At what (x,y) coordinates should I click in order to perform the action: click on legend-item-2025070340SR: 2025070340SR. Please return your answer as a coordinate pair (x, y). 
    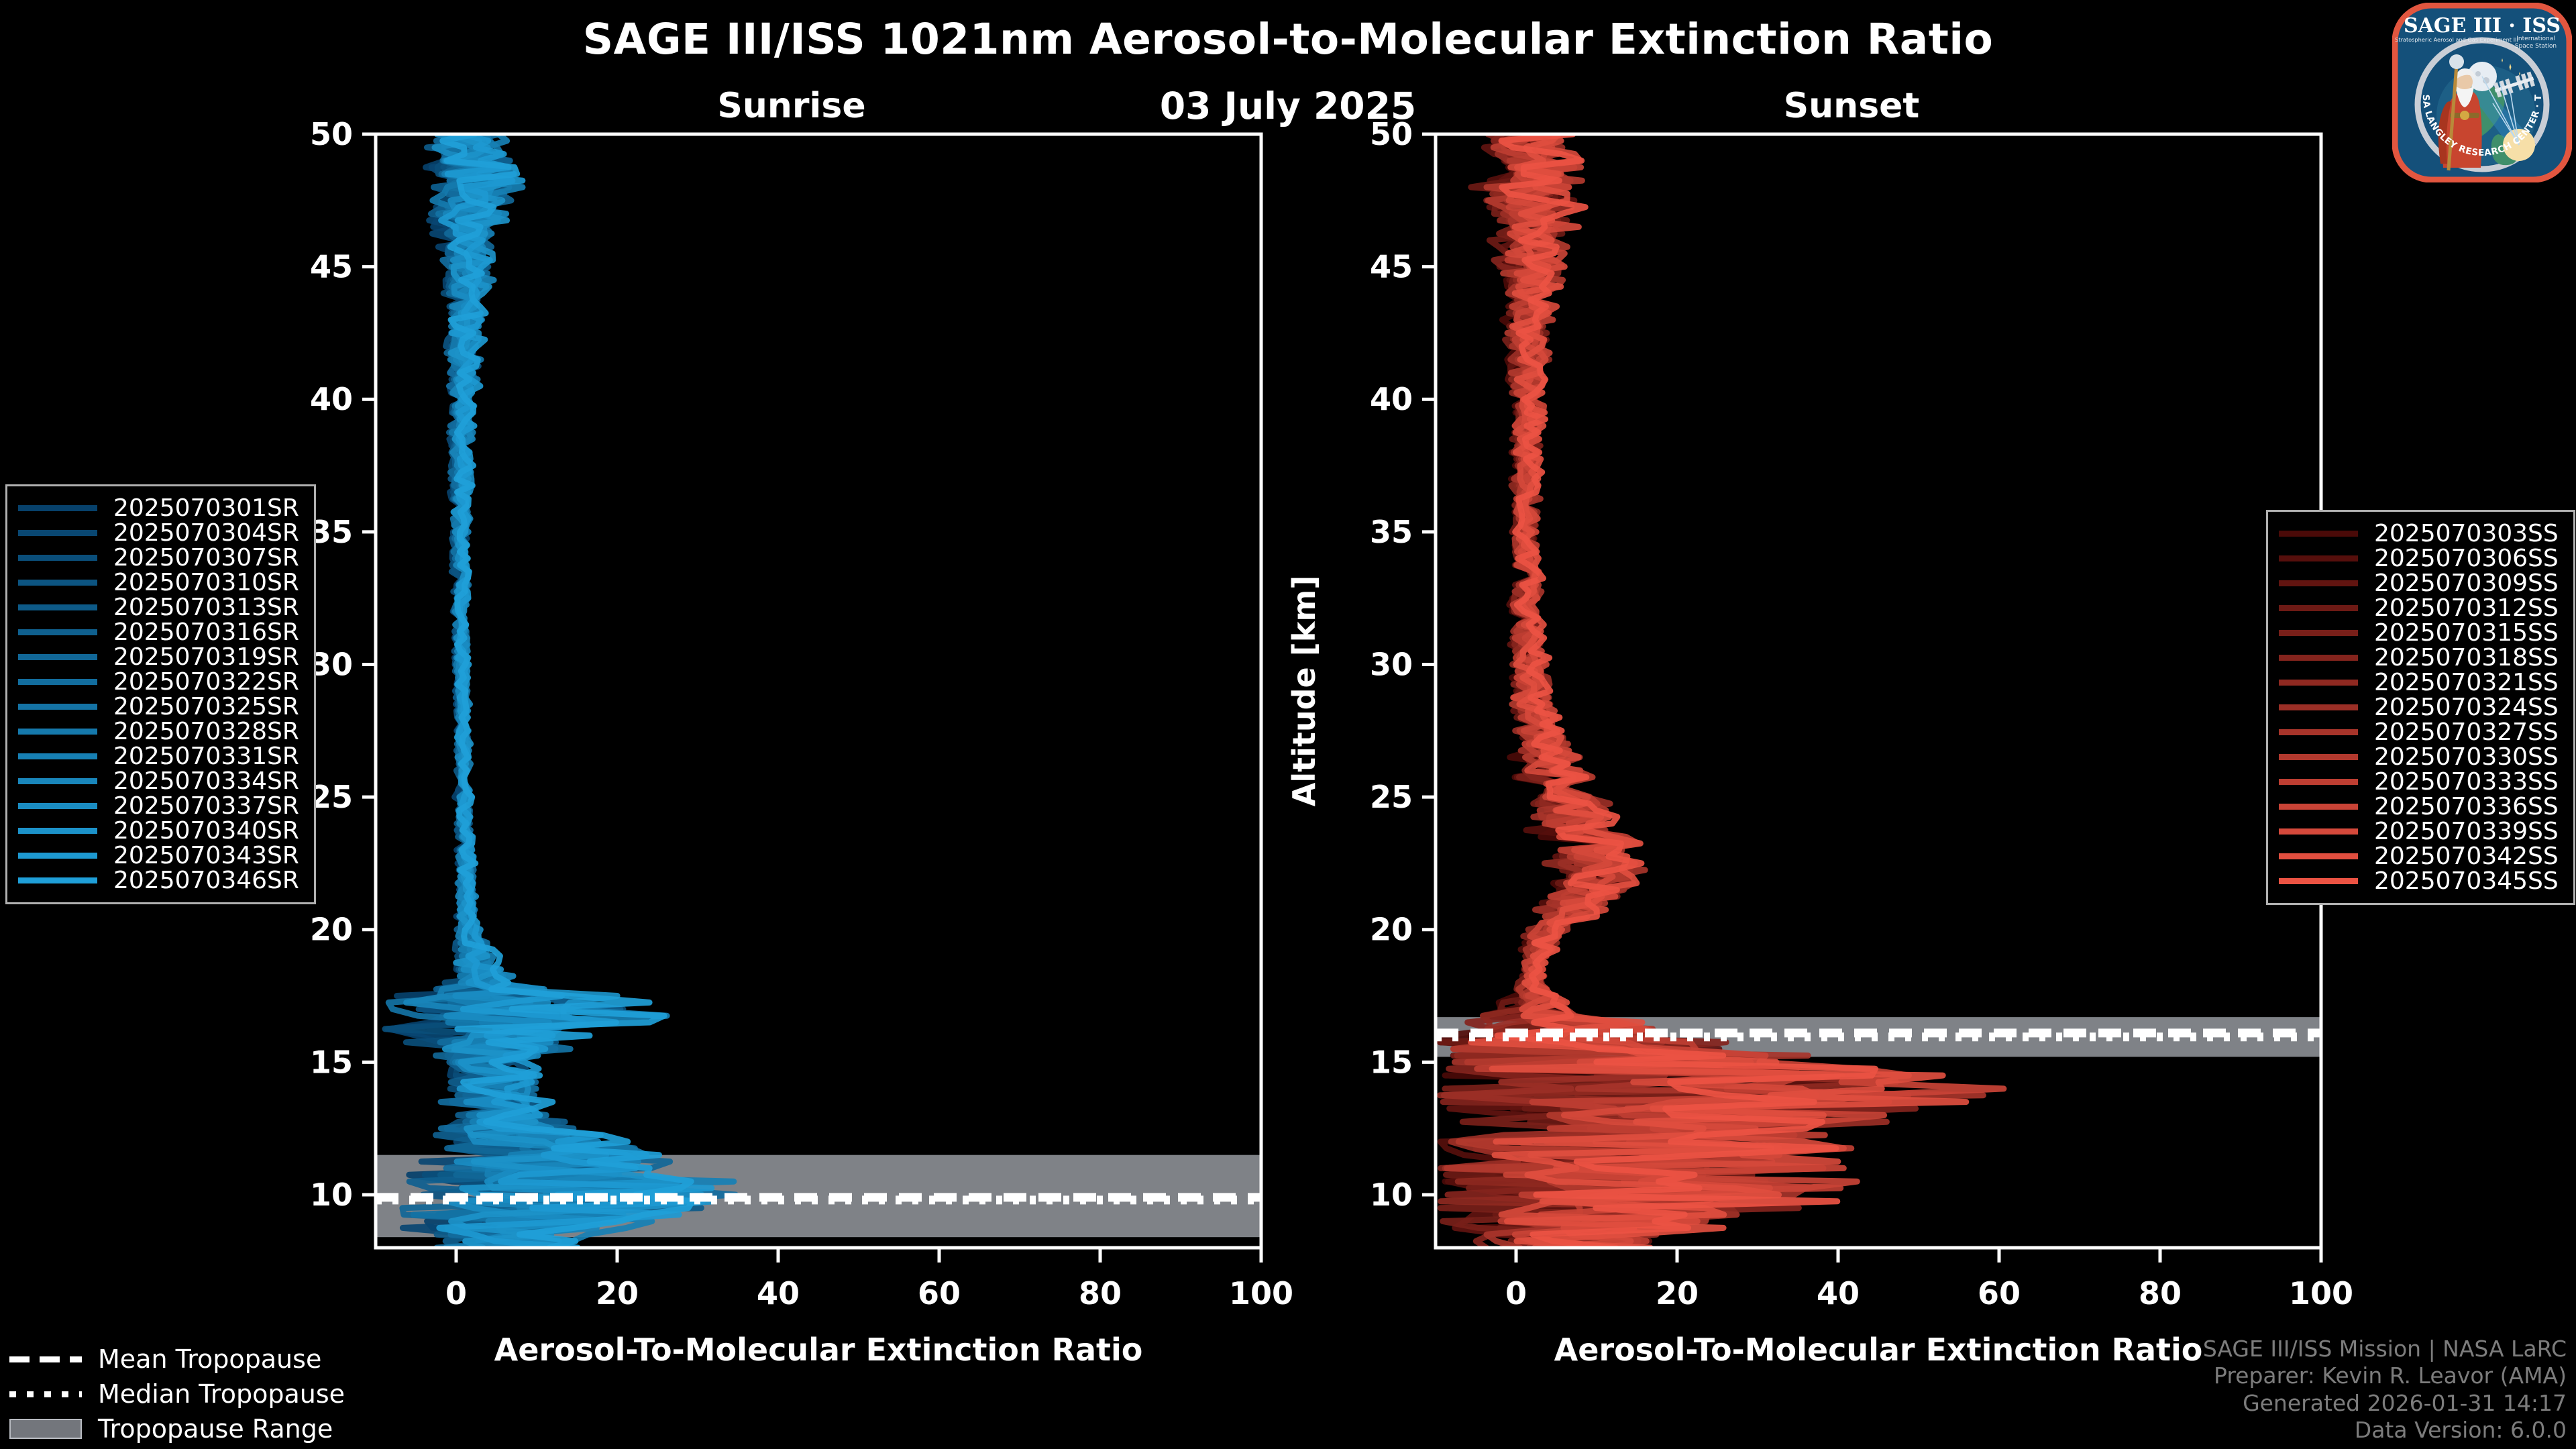
    Looking at the image, I should click on (158, 831).